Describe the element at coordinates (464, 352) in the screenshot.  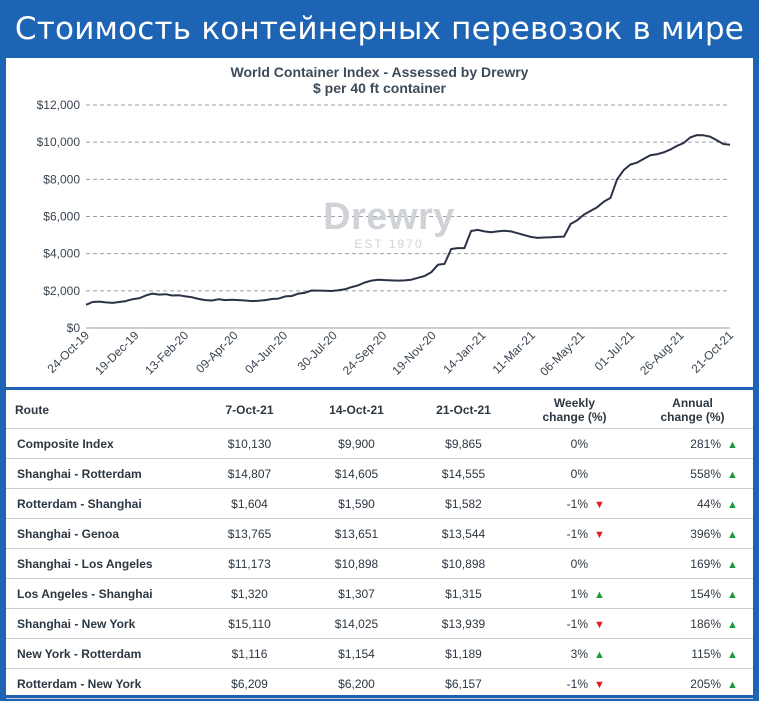
I see `x-tick-label: 14-Jan-21` at that location.